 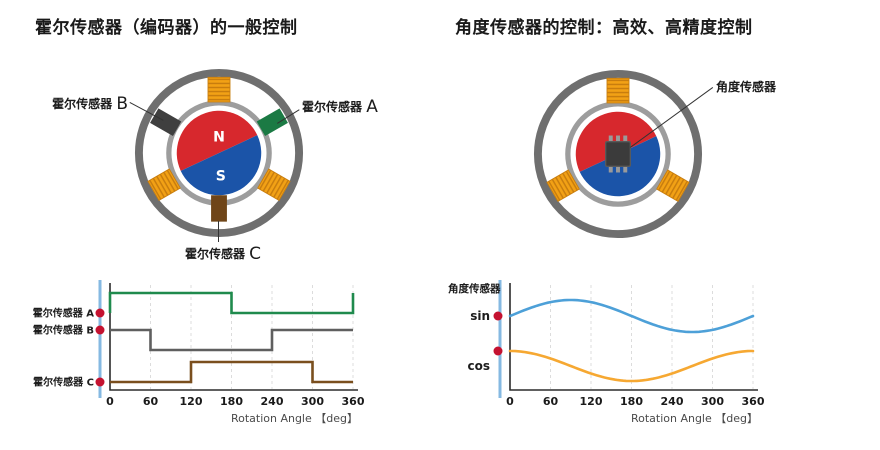 I want to click on rotor-s-label: S, so click(x=221, y=176).